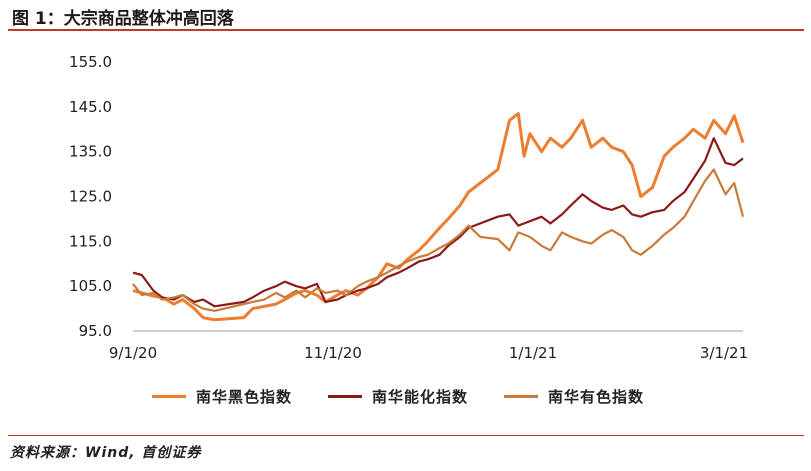  Describe the element at coordinates (406, 30) in the screenshot. I see `title-divider` at that location.